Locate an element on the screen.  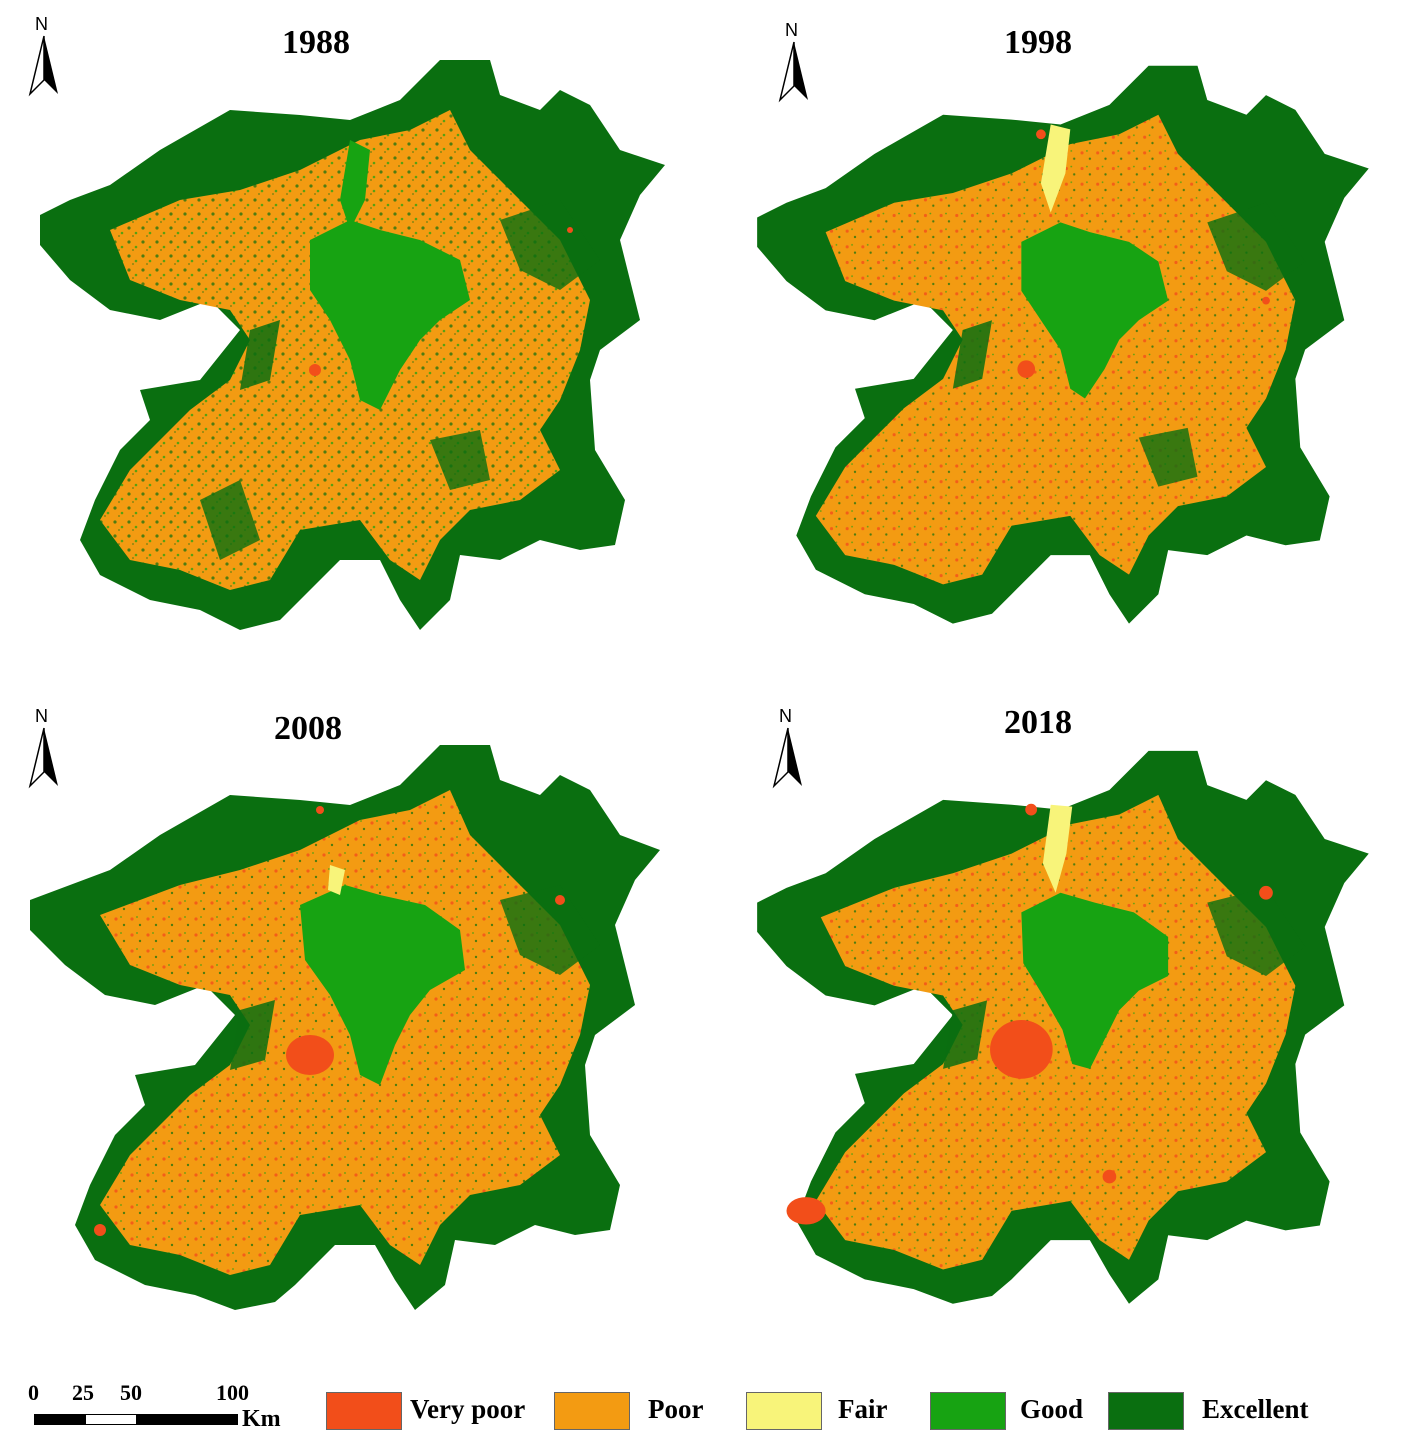
map-year-title: 2008 is located at coordinates (308, 728).